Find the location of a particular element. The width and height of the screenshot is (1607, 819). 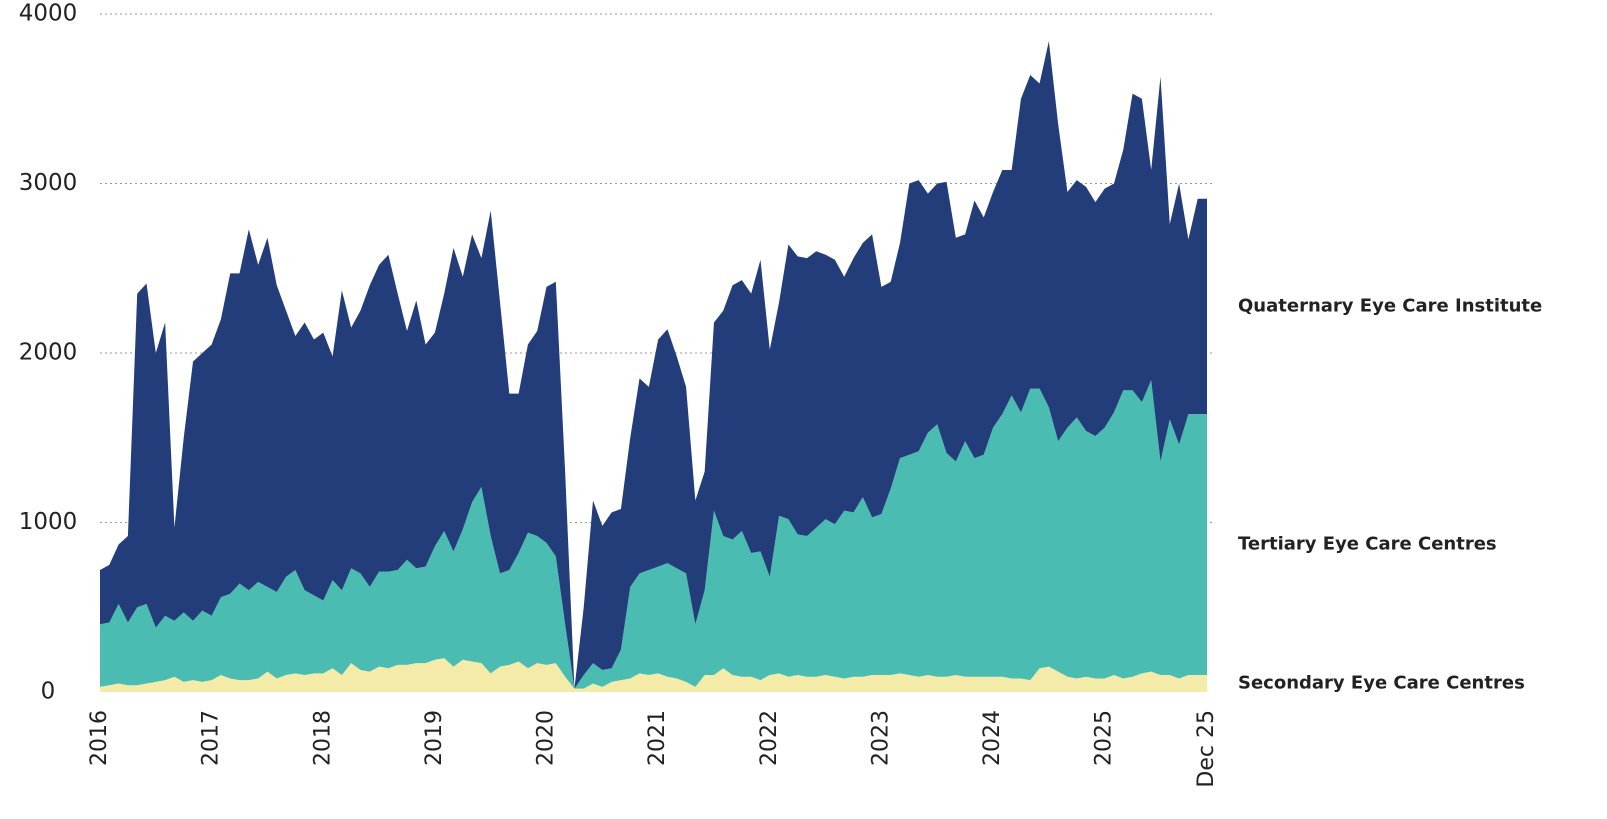

x-tick-label: 2020 is located at coordinates (546, 738).